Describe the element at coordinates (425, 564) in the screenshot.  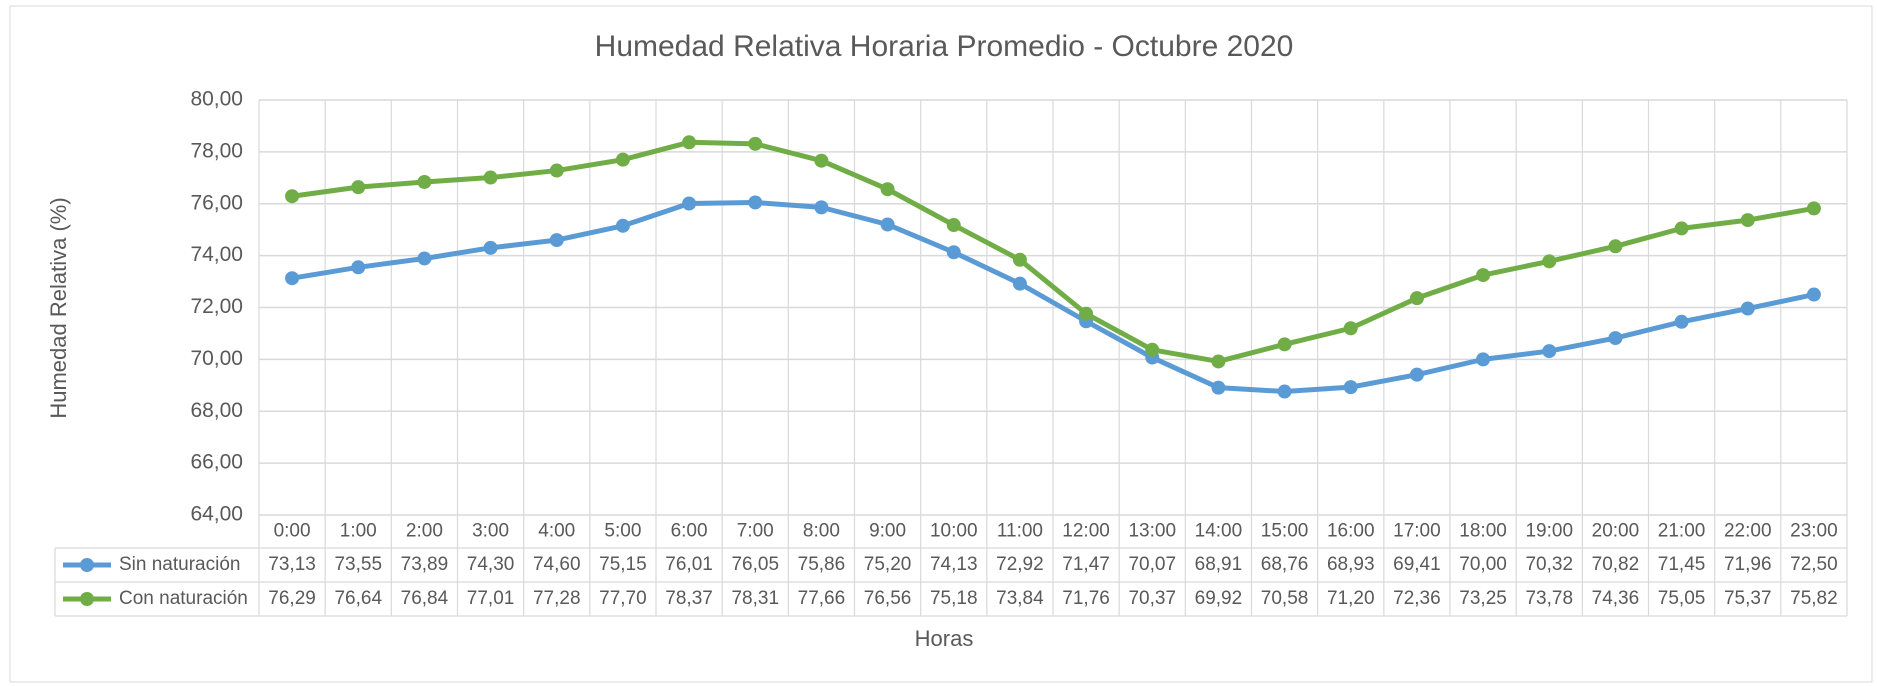
I see `table-value: 73,89` at that location.